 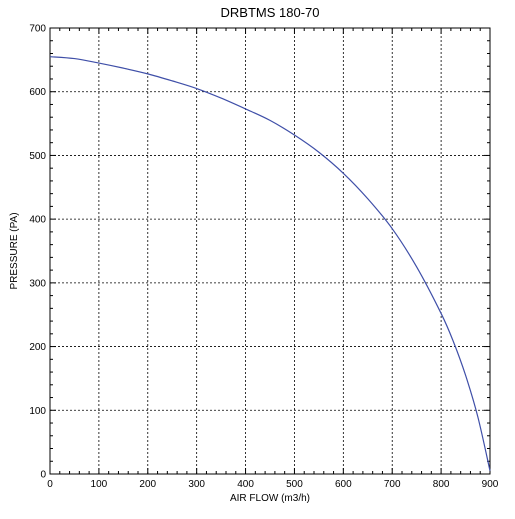 What do you see at coordinates (37, 220) in the screenshot?
I see `y-tick-label: 400` at bounding box center [37, 220].